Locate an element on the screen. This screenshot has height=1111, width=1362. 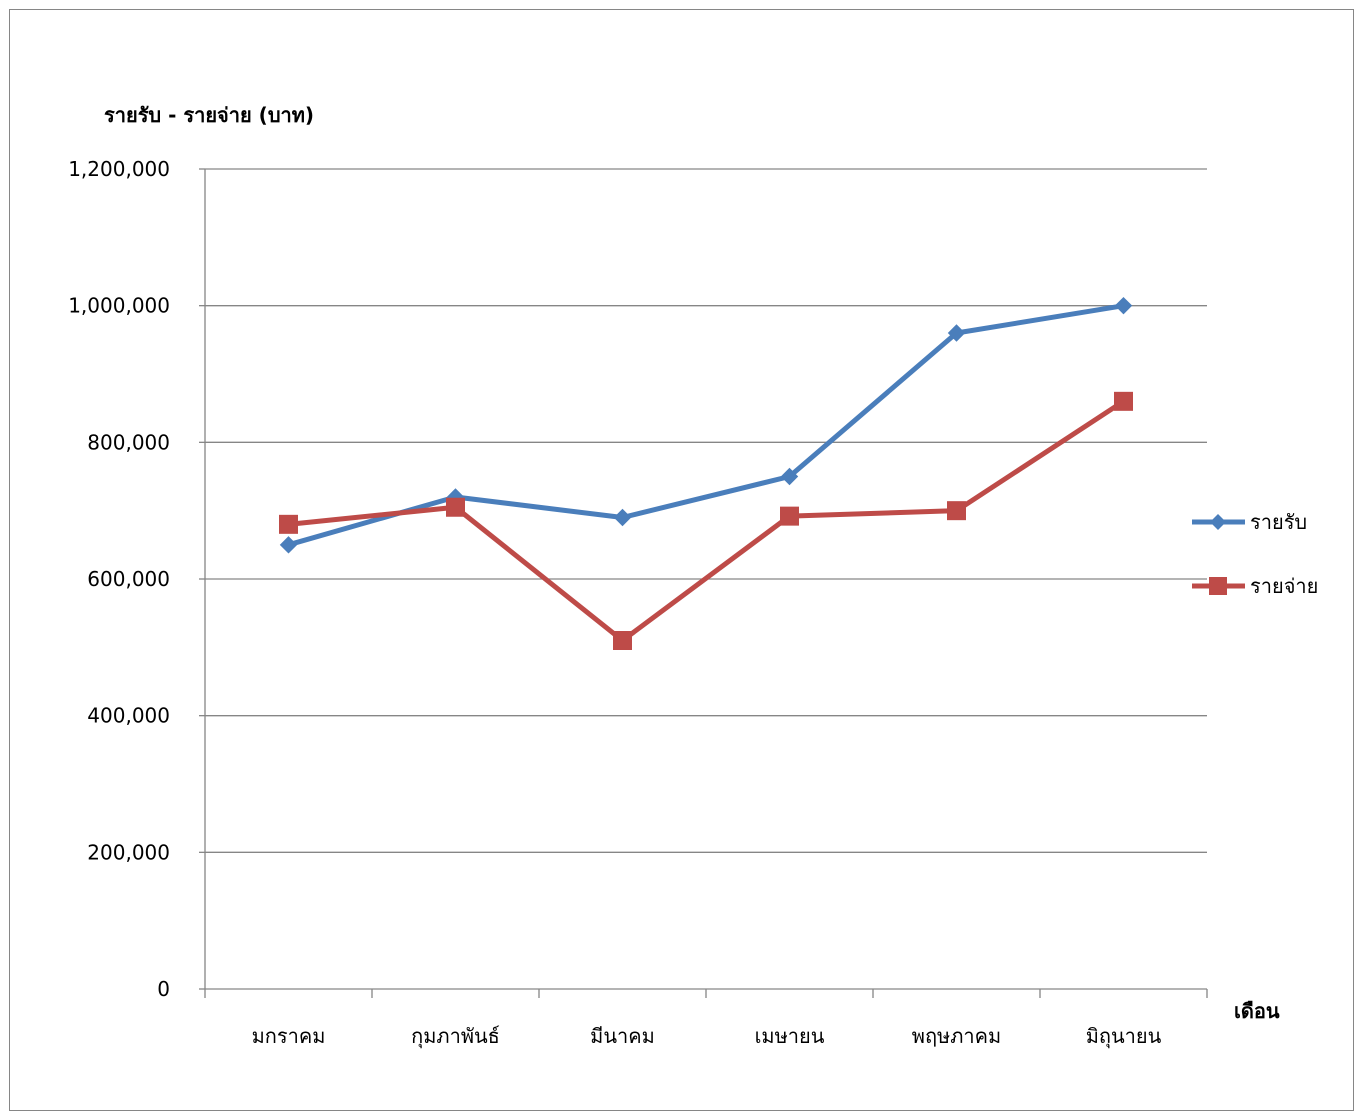
legend-label-1: รายรับ is located at coordinates (1278, 522).